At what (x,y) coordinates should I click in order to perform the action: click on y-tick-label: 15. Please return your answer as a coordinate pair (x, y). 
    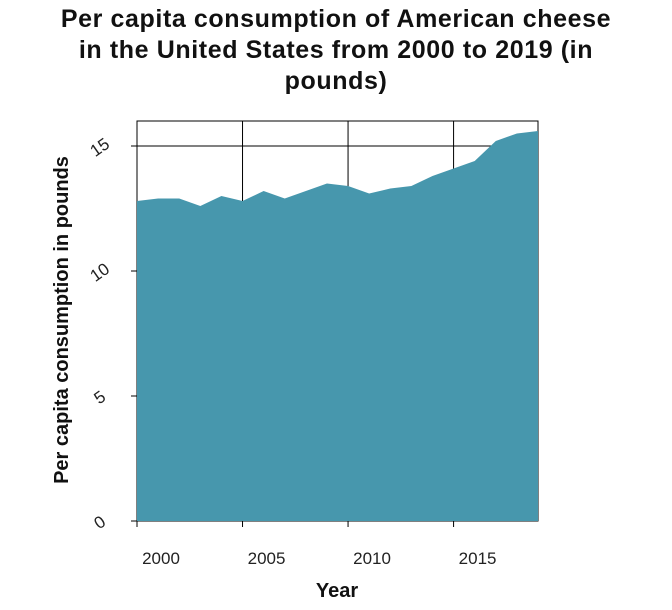
    Looking at the image, I should click on (100, 147).